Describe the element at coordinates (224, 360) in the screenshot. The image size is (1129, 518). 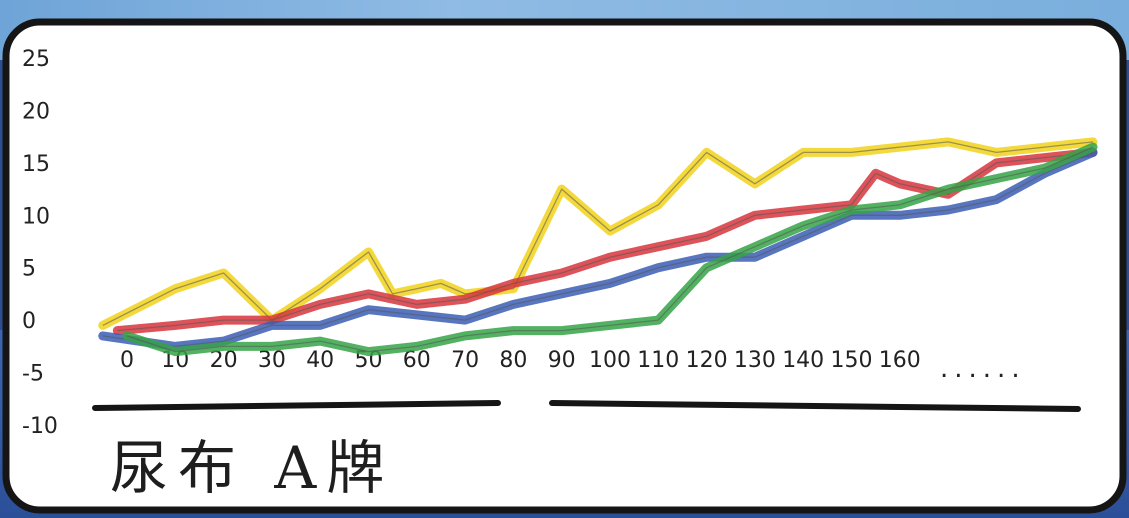
I see `x-tick-label: 20` at that location.